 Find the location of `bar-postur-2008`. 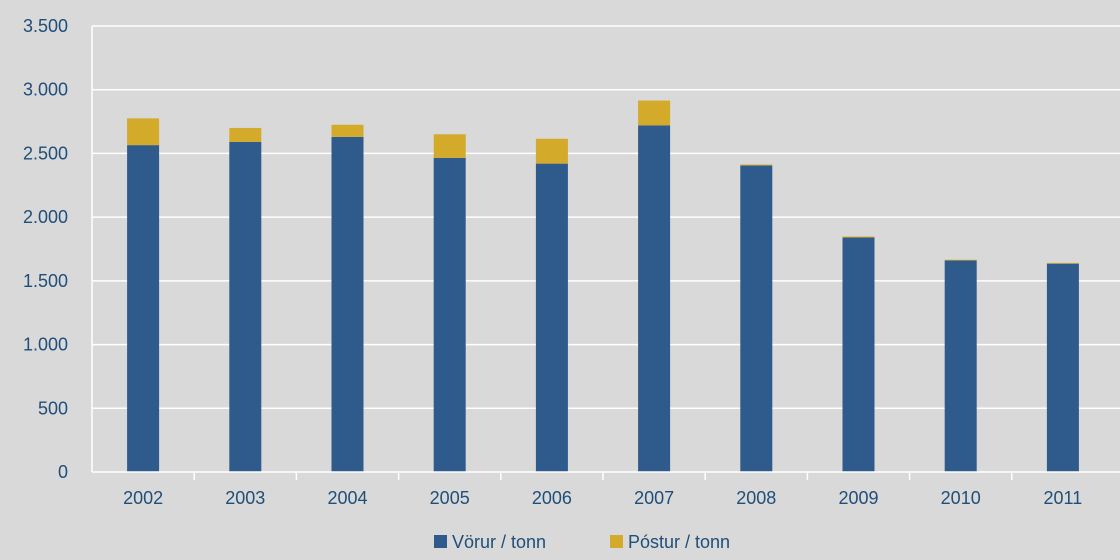

bar-postur-2008 is located at coordinates (756, 165).